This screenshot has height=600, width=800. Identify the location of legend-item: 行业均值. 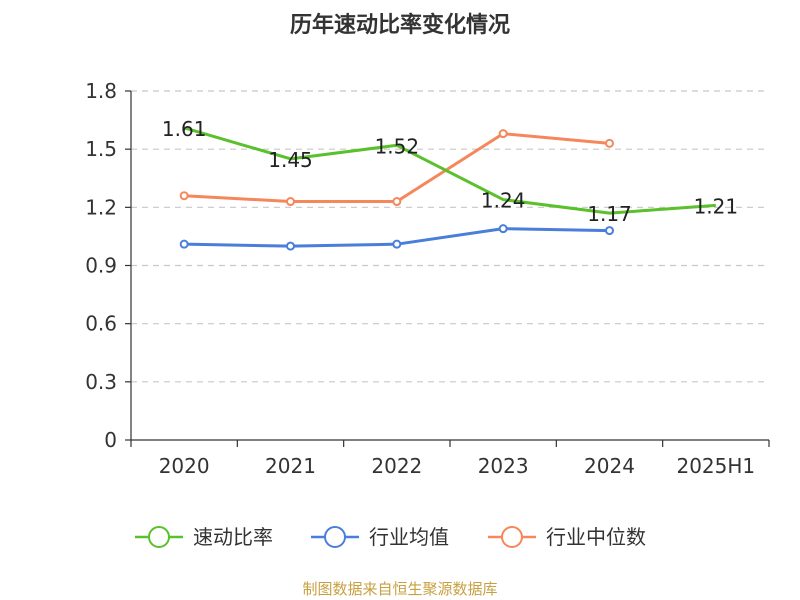
(380, 537).